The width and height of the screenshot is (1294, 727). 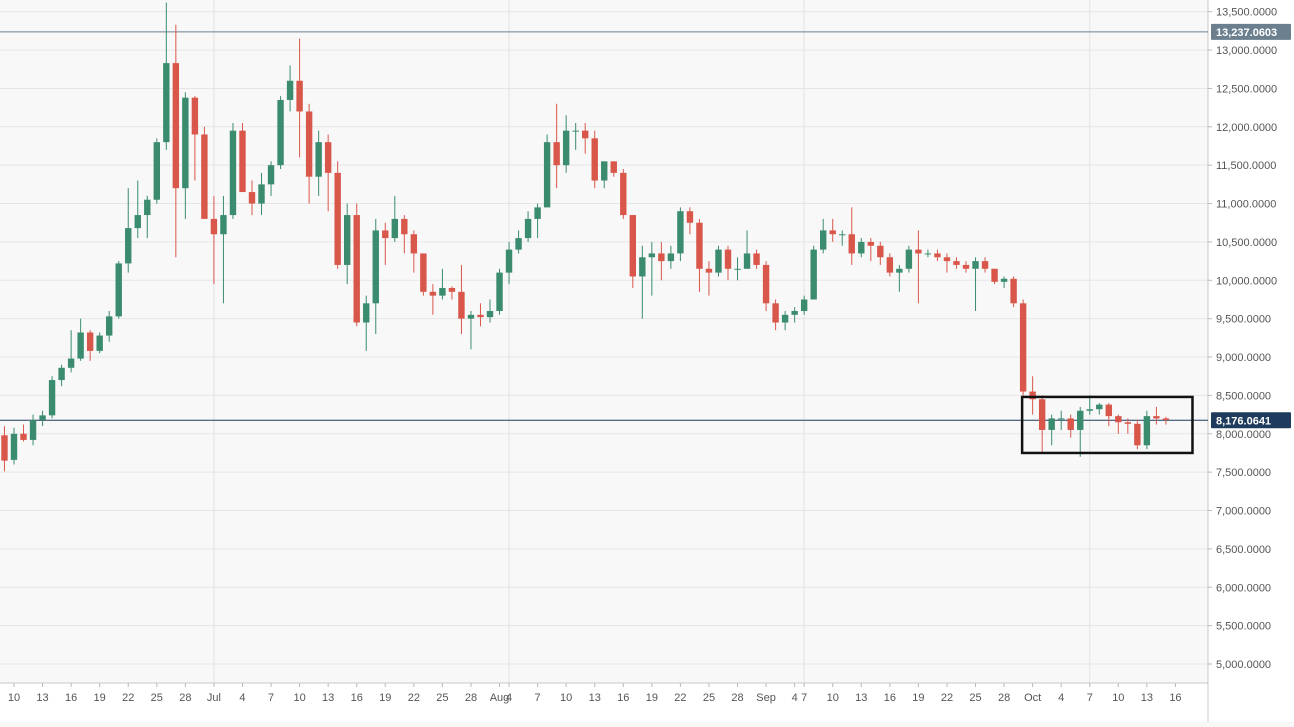 What do you see at coordinates (1243, 588) in the screenshot?
I see `y-tick-label: 6,000.0000` at bounding box center [1243, 588].